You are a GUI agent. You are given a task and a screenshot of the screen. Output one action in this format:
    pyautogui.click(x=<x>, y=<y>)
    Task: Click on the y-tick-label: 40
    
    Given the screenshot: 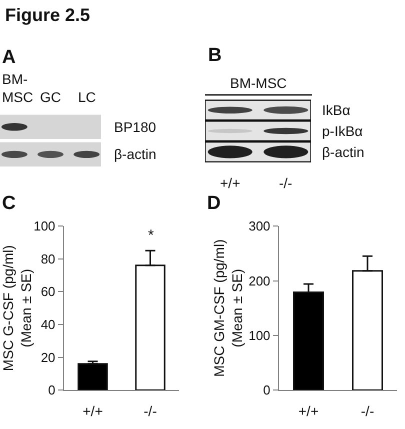 What is the action you would take?
    pyautogui.click(x=48, y=324)
    